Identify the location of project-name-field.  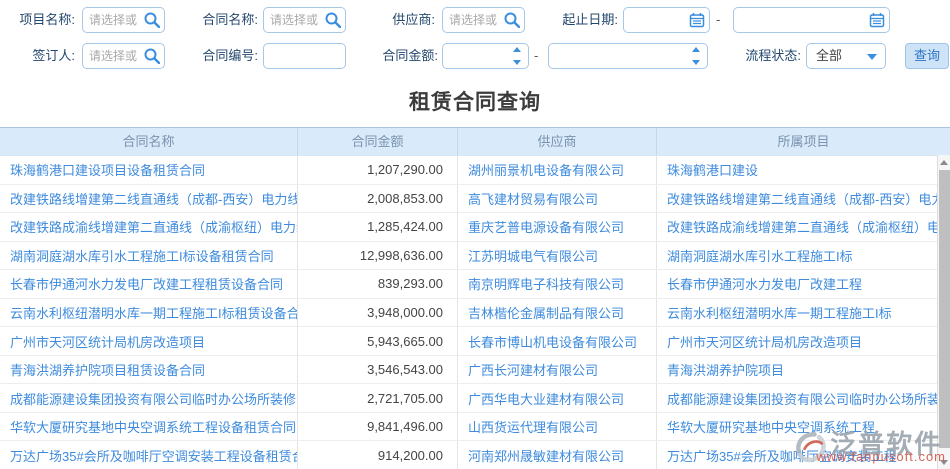
(123, 20).